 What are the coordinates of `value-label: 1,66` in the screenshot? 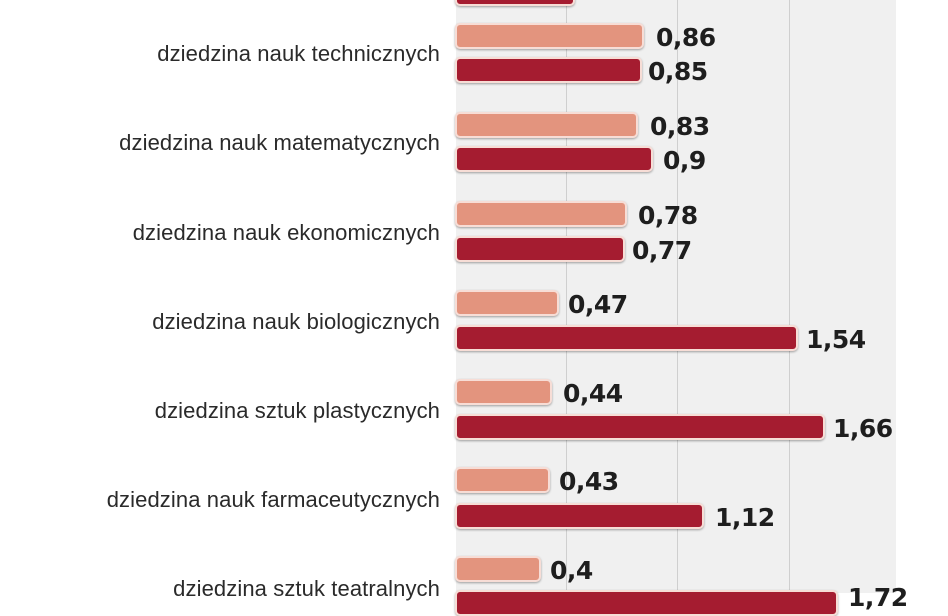 It's located at (863, 428).